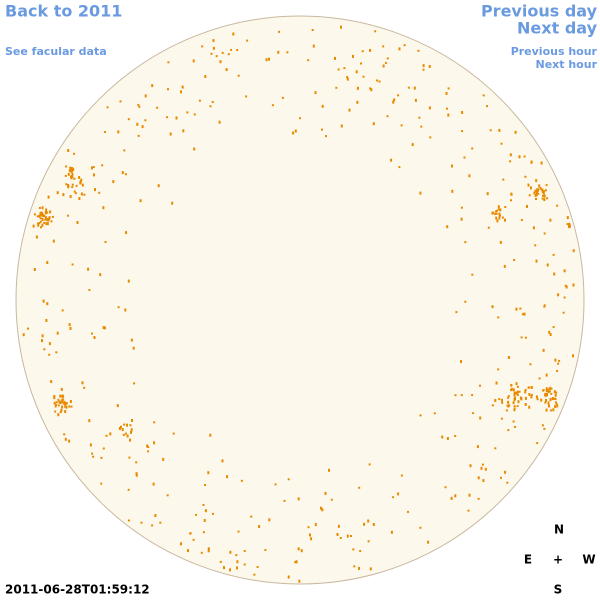 The width and height of the screenshot is (600, 600). I want to click on next-day-link: Next day, so click(557, 28).